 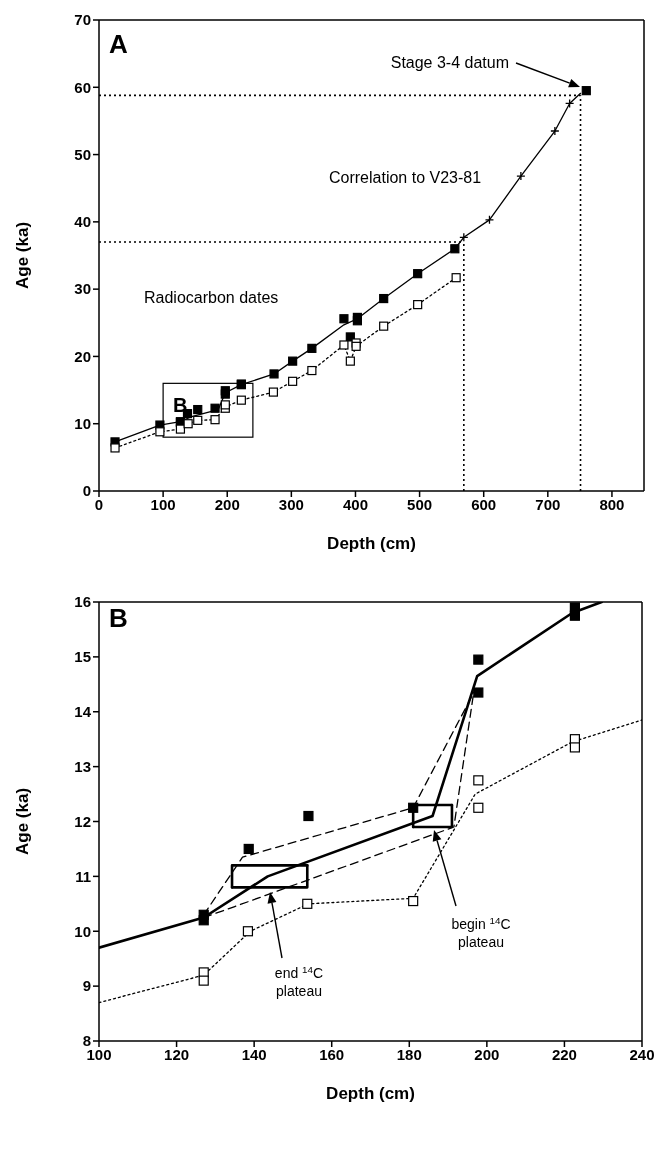 What do you see at coordinates (86, 491) in the screenshot?
I see `y-tick-label: 0` at bounding box center [86, 491].